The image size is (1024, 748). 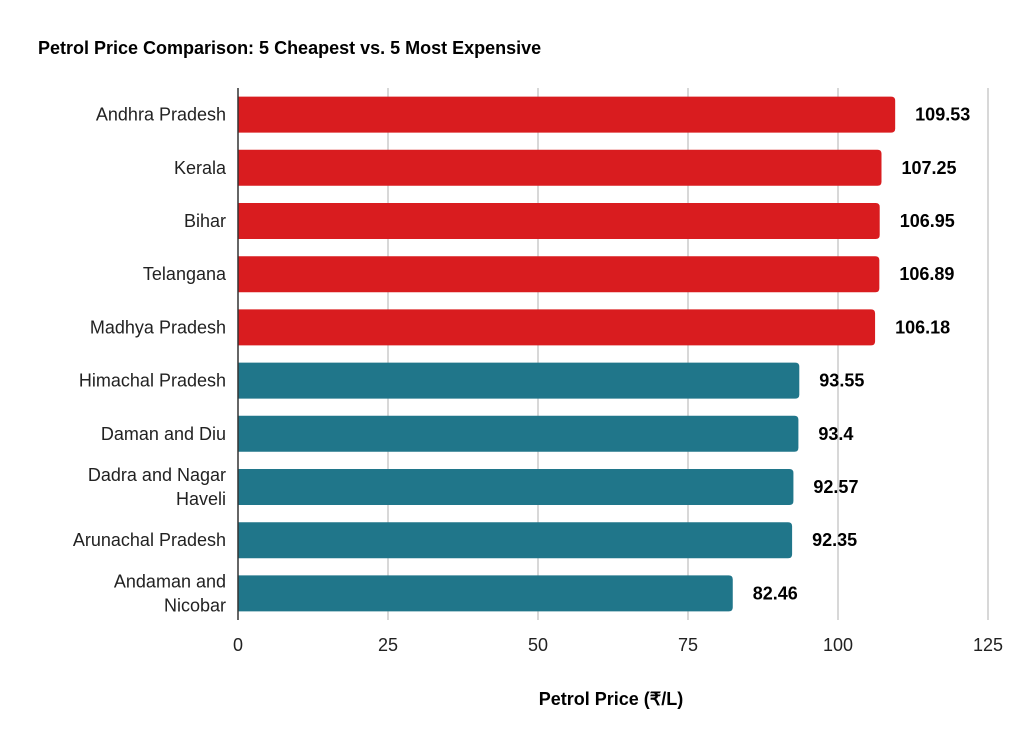 I want to click on category-label: Madhya Pradesh, so click(x=158, y=327).